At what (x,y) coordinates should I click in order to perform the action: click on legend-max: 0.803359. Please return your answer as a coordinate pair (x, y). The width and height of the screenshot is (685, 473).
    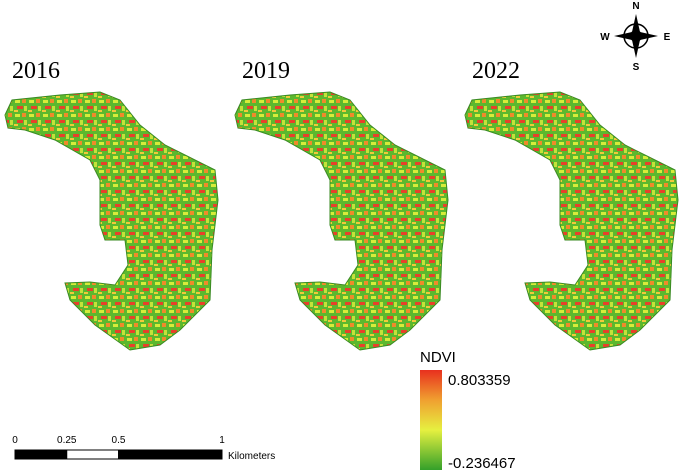
    Looking at the image, I should click on (479, 380).